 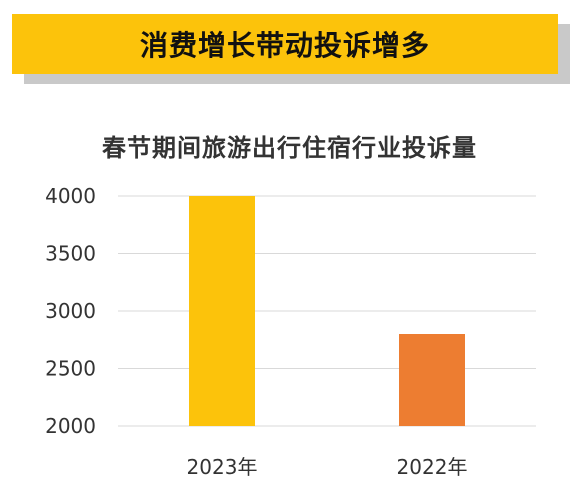 What do you see at coordinates (70, 369) in the screenshot?
I see `y-tick-label: 2500` at bounding box center [70, 369].